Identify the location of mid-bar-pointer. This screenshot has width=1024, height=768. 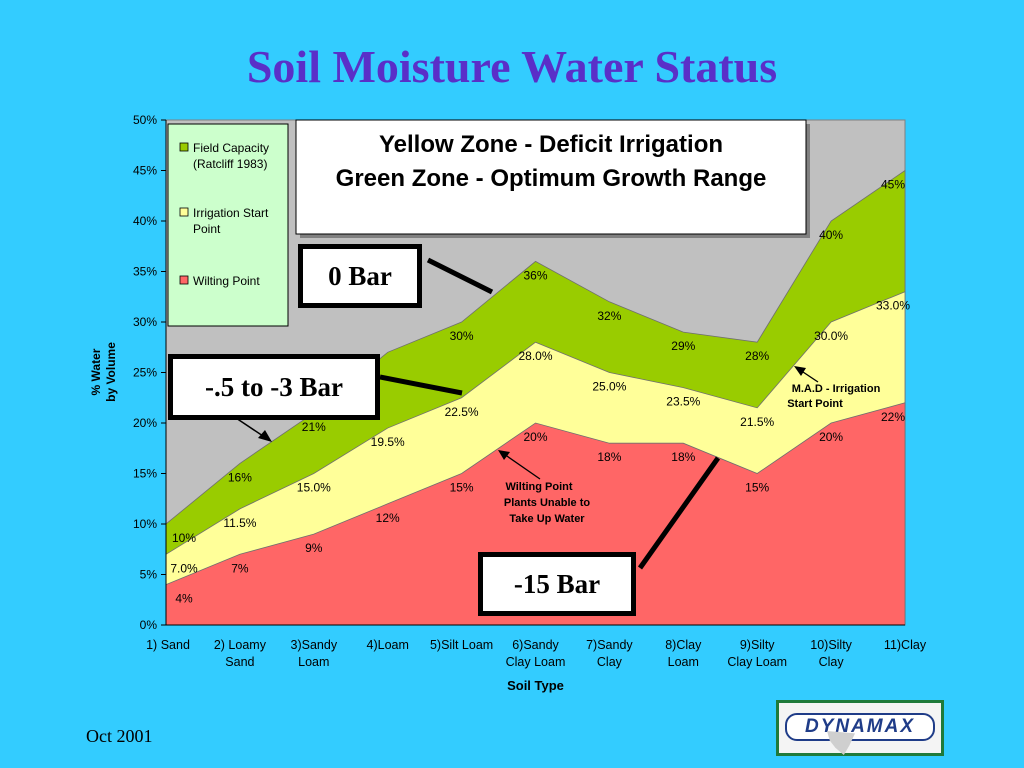
(421, 385).